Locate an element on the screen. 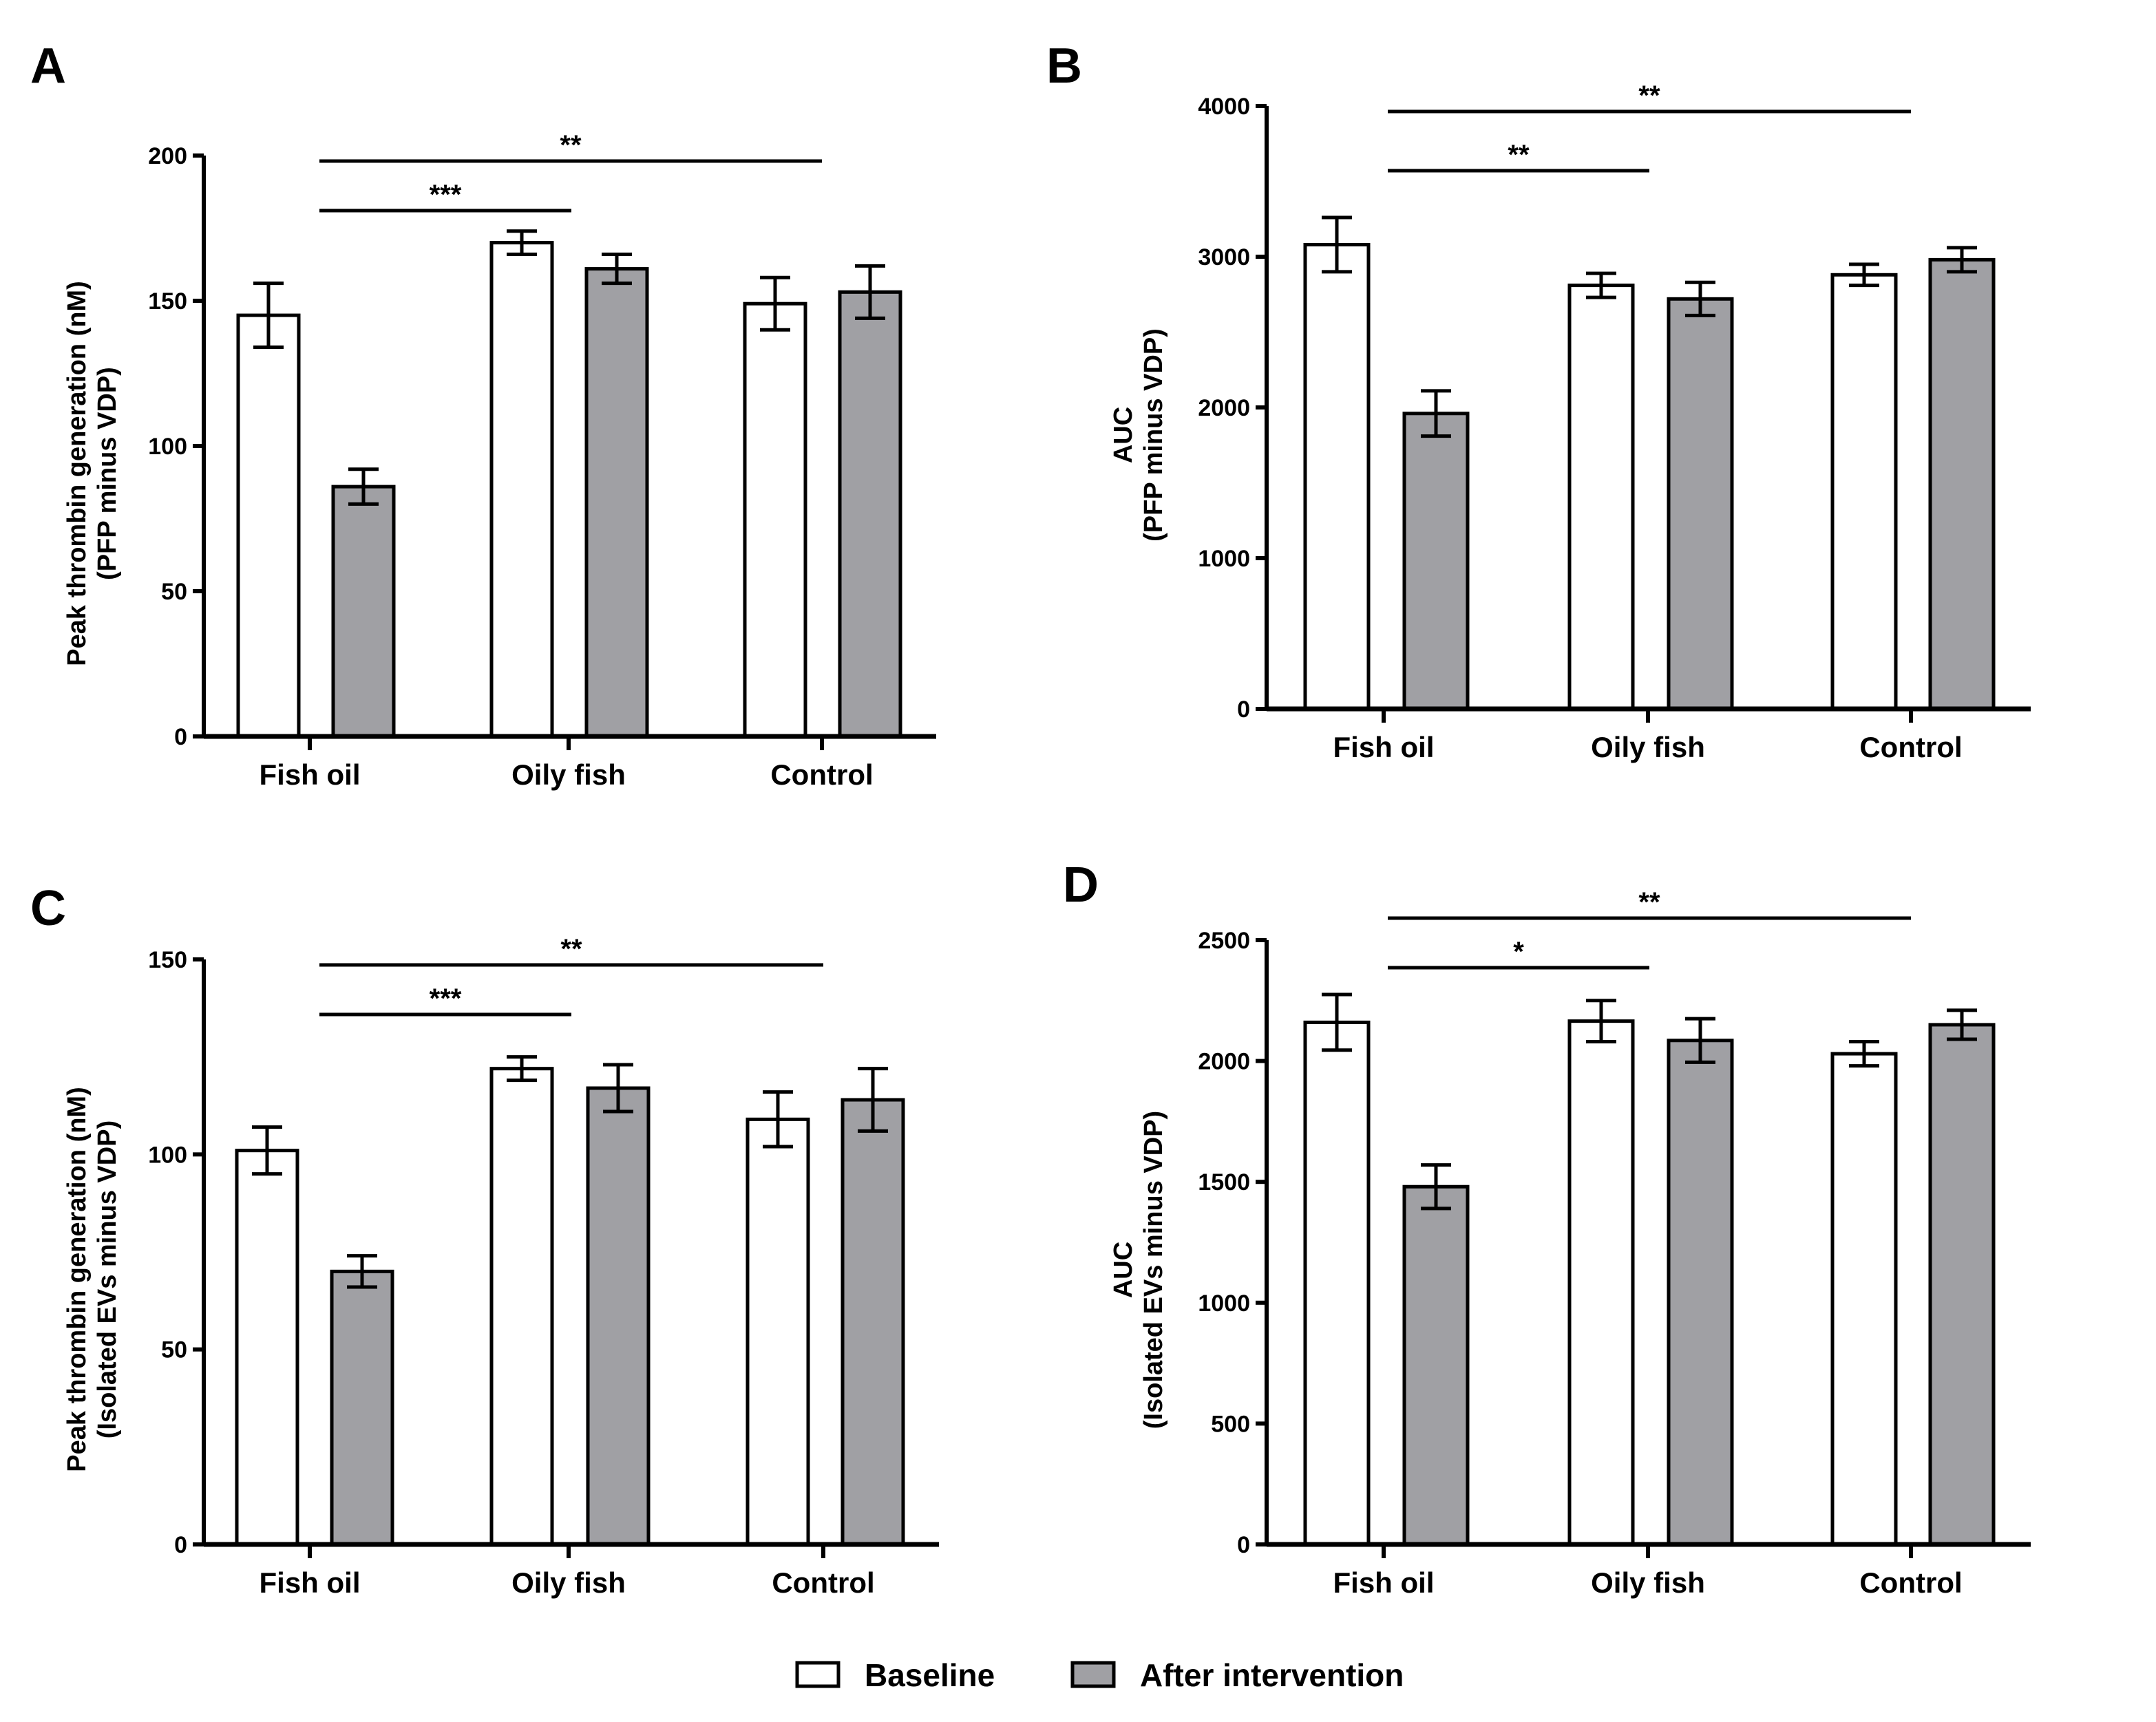 The image size is (2156, 1722). legend-label-baseline: Baseline is located at coordinates (930, 1675).